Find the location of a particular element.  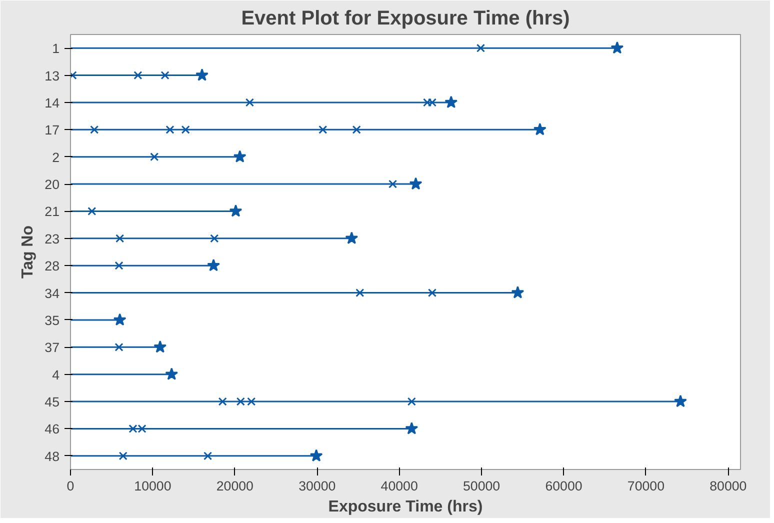

y-tick-label: 1 is located at coordinates (56, 48).